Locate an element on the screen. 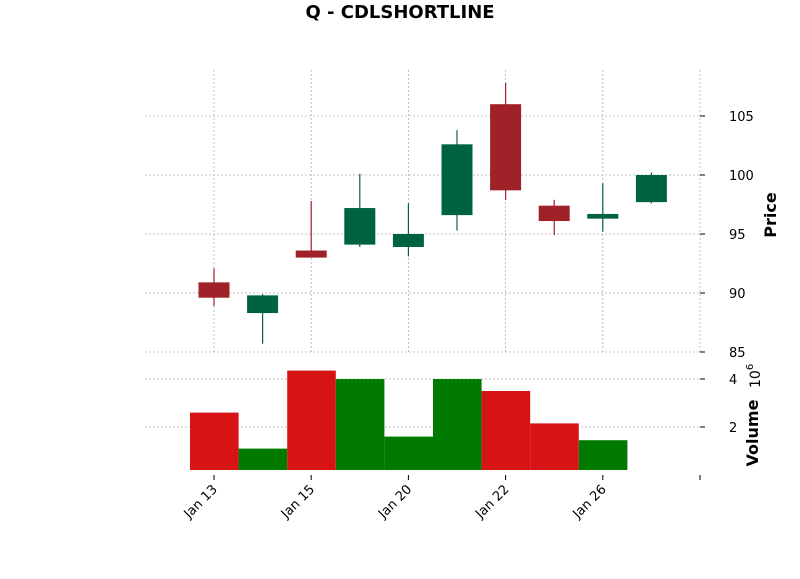 The image size is (800, 579). volume-exponent: 106 is located at coordinates (754, 376).